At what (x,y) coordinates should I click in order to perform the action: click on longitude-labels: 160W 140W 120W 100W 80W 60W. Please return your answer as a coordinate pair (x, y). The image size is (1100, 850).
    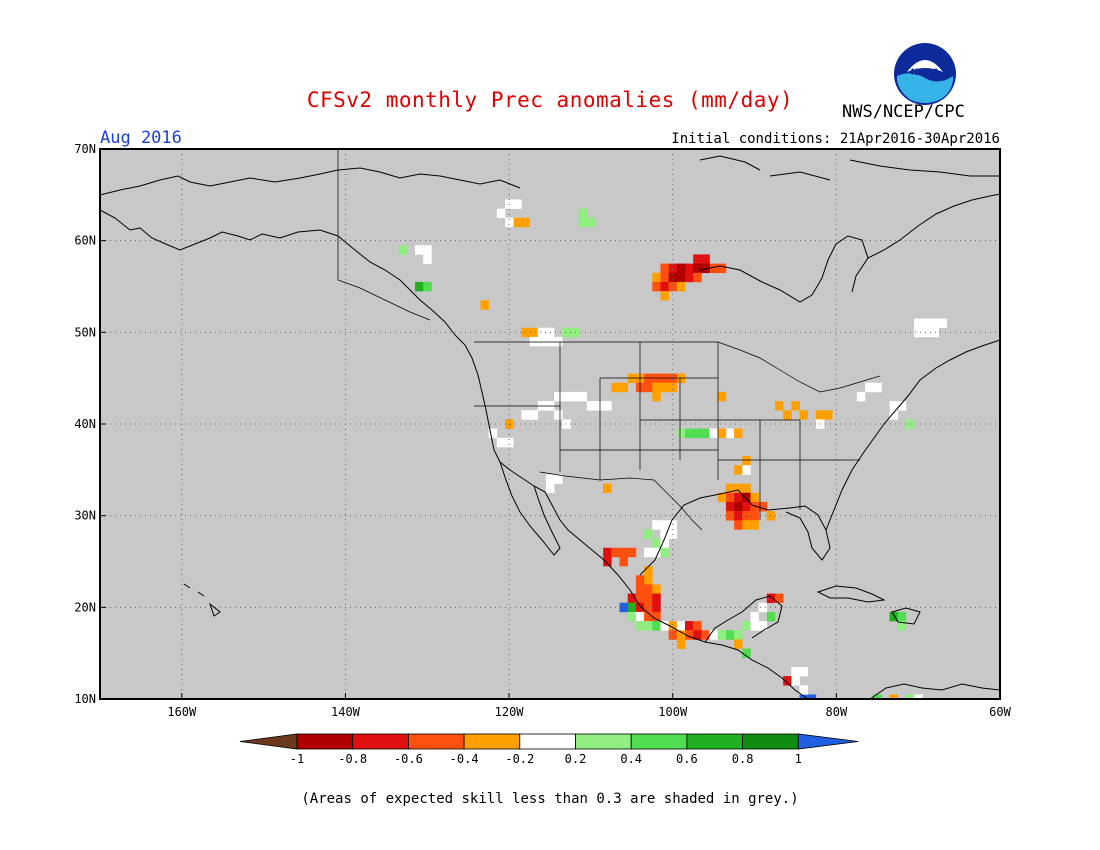
    Looking at the image, I should click on (589, 706).